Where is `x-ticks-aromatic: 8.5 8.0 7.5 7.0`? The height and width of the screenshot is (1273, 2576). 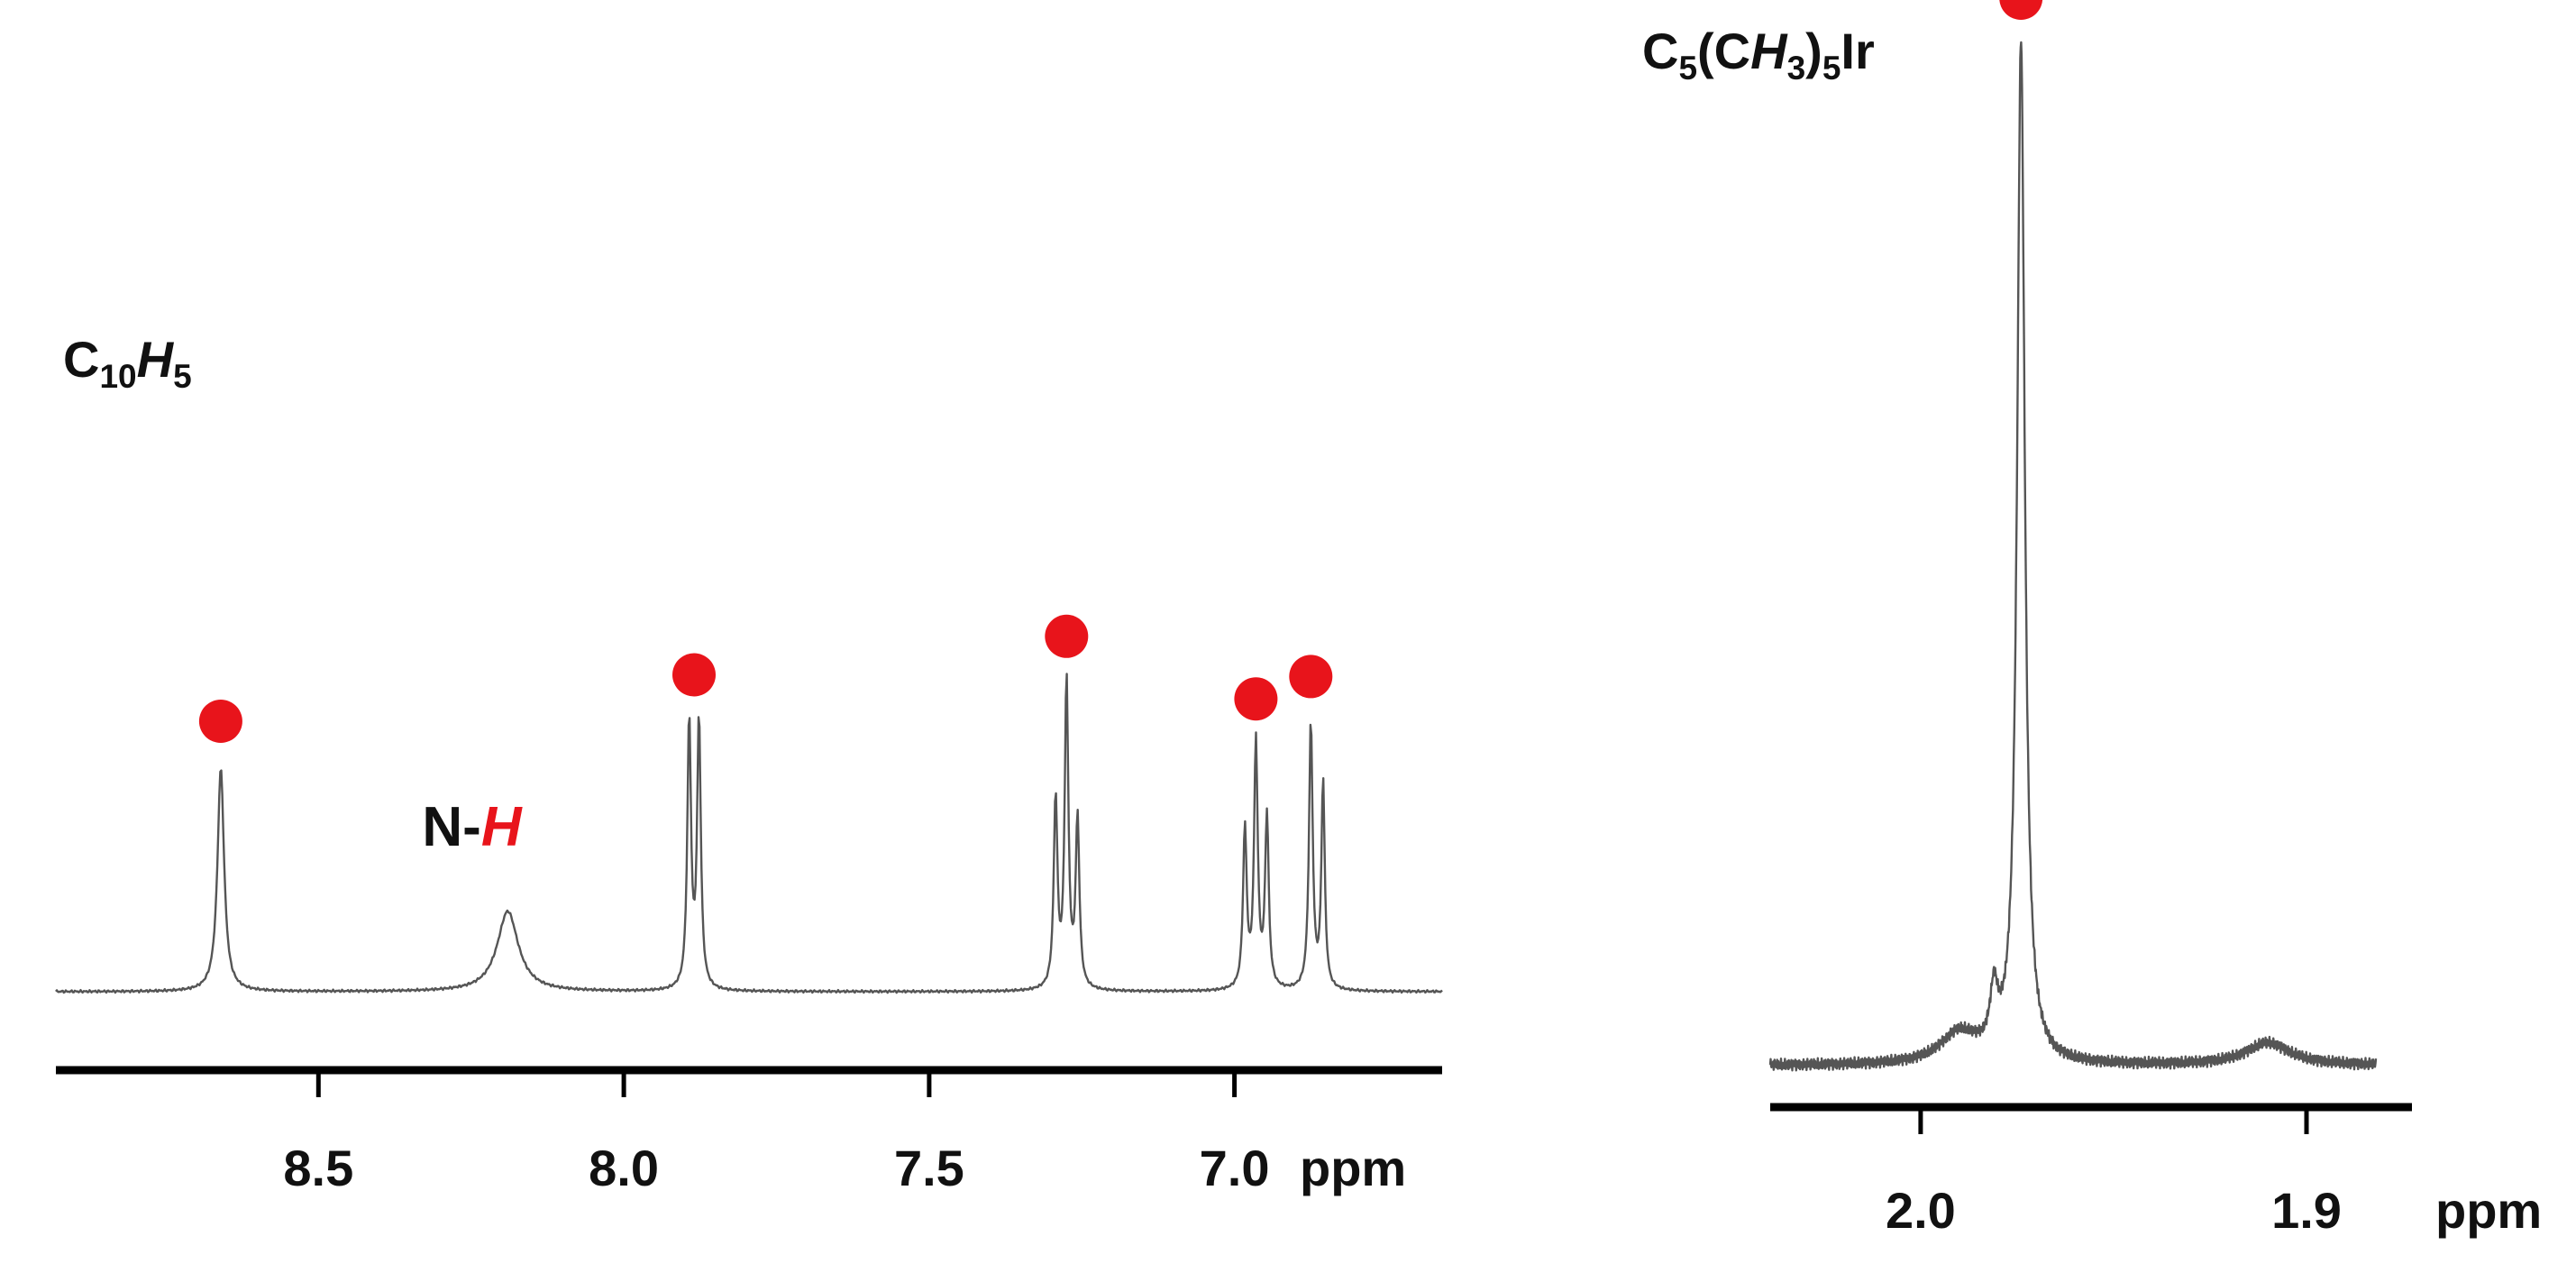 x-ticks-aromatic: 8.5 8.0 7.5 7.0 is located at coordinates (776, 1133).